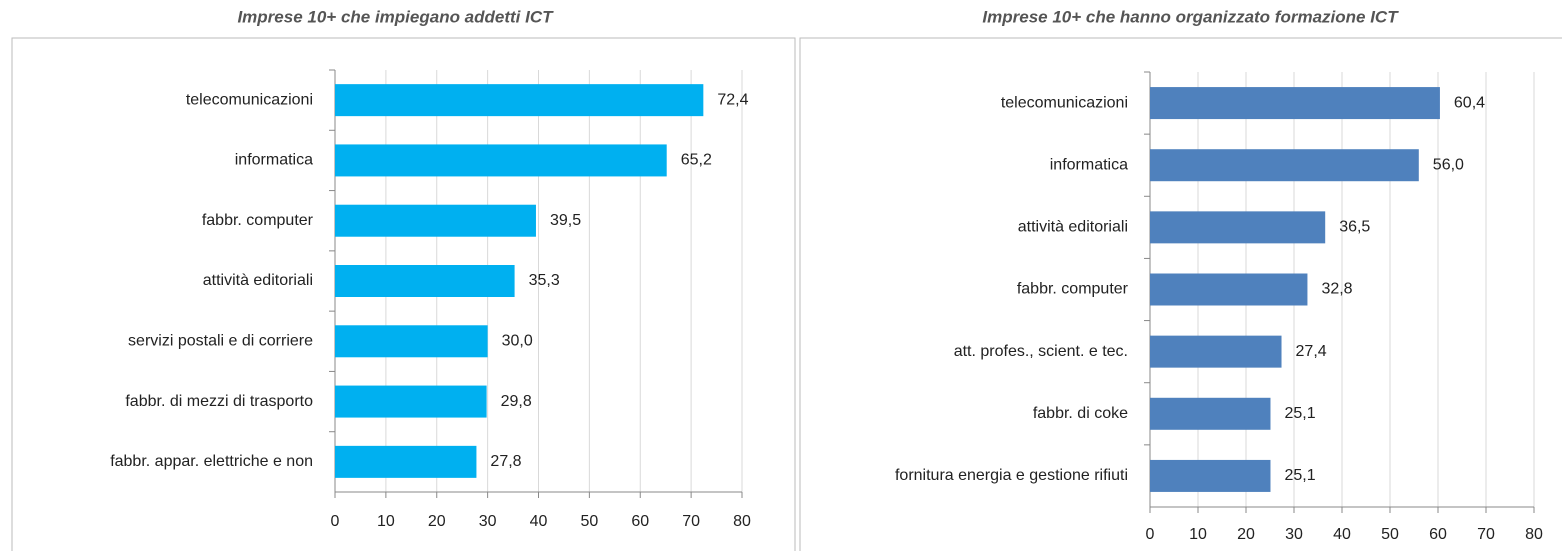 The height and width of the screenshot is (551, 1562). I want to click on y-tick-label: servizi postali e di corriere, so click(220, 341).